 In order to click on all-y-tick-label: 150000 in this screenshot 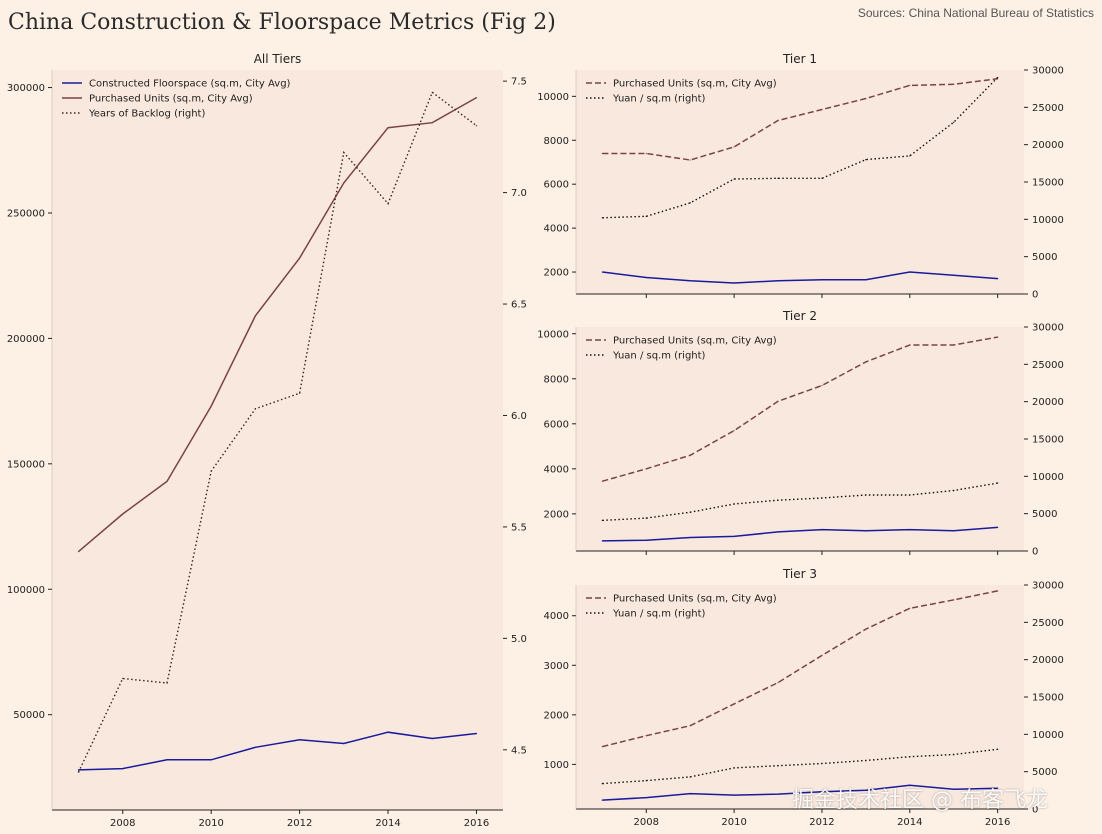, I will do `click(26, 464)`.